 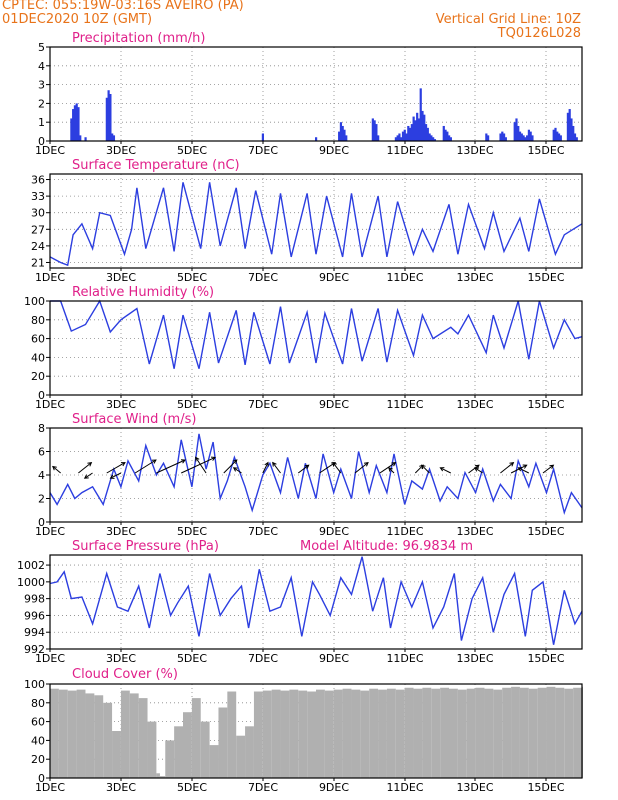 What do you see at coordinates (41, 103) in the screenshot?
I see `y-tick-label: 2` at bounding box center [41, 103].